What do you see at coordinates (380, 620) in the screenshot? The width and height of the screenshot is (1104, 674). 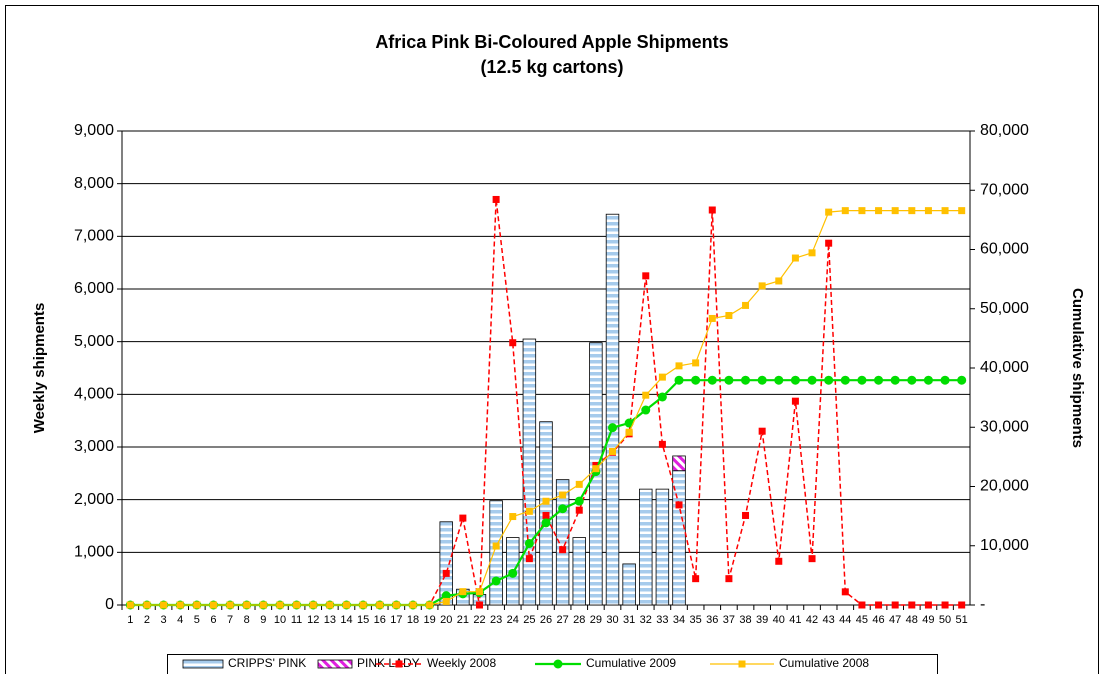 I see `x-tick-label: 16` at bounding box center [380, 620].